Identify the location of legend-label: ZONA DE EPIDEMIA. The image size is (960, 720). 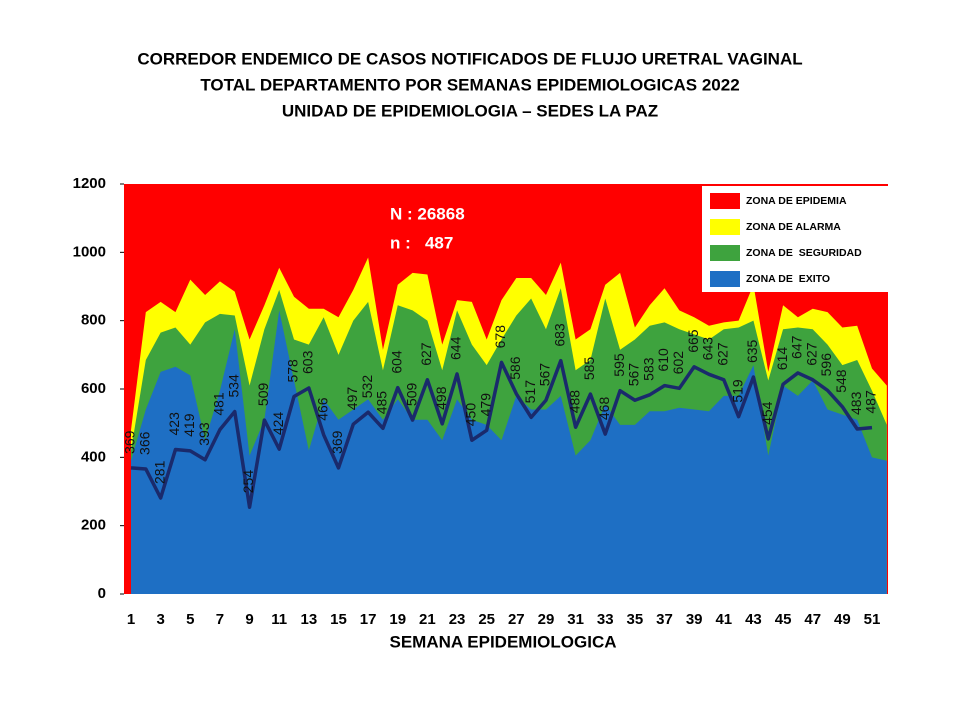
(796, 201).